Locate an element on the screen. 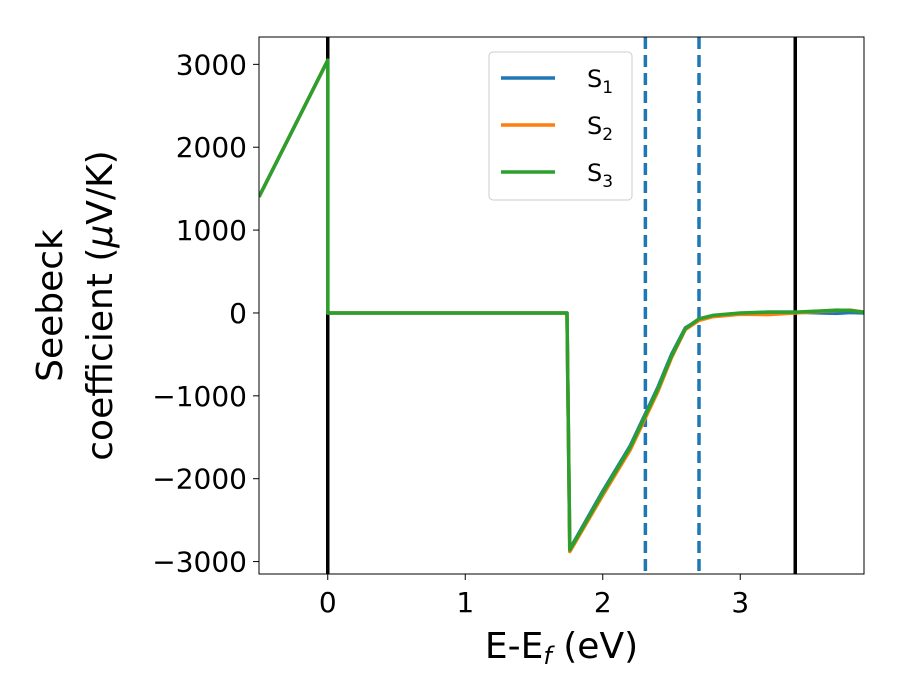 This screenshot has width=900, height=700. legend-label-s3: S3 is located at coordinates (600, 175).